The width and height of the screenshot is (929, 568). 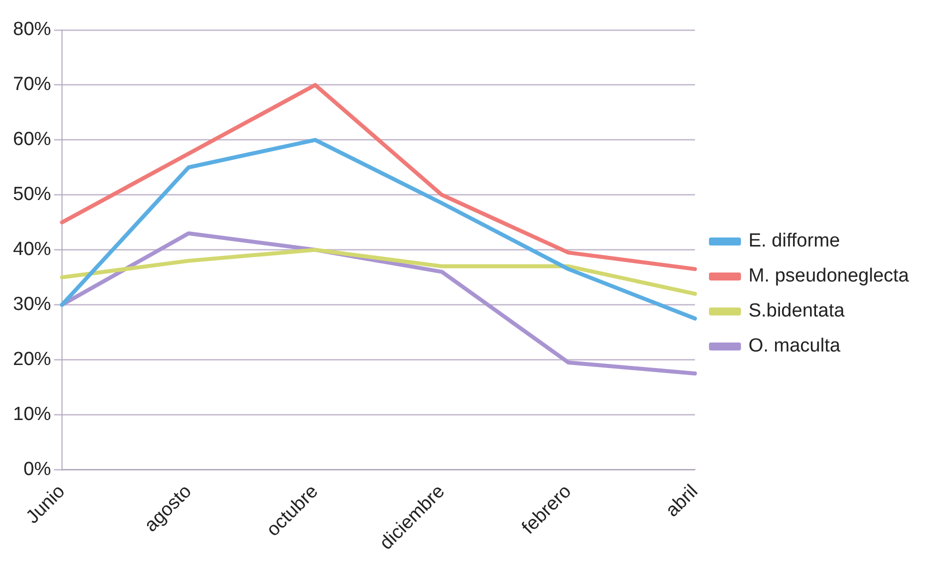 What do you see at coordinates (32, 249) in the screenshot?
I see `y-tick-label: 40%` at bounding box center [32, 249].